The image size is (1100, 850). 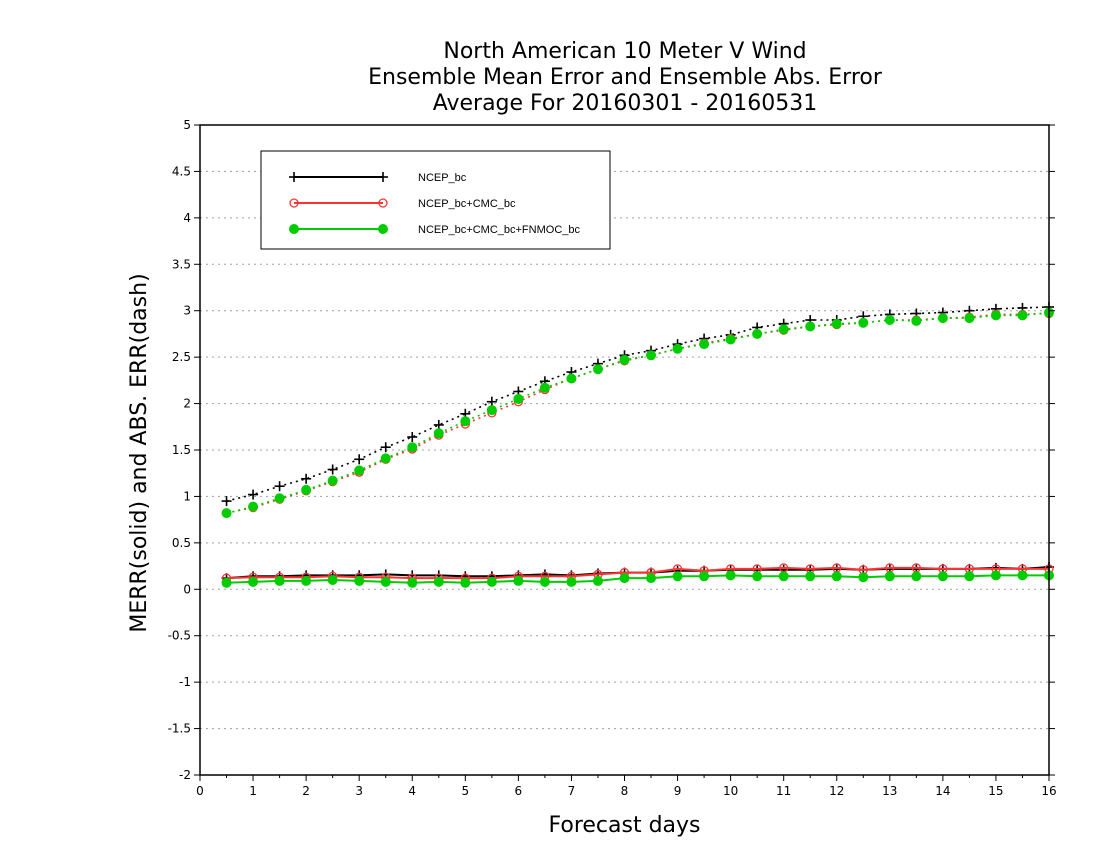 I want to click on x-axis-label: Forecast days, so click(x=624, y=825).